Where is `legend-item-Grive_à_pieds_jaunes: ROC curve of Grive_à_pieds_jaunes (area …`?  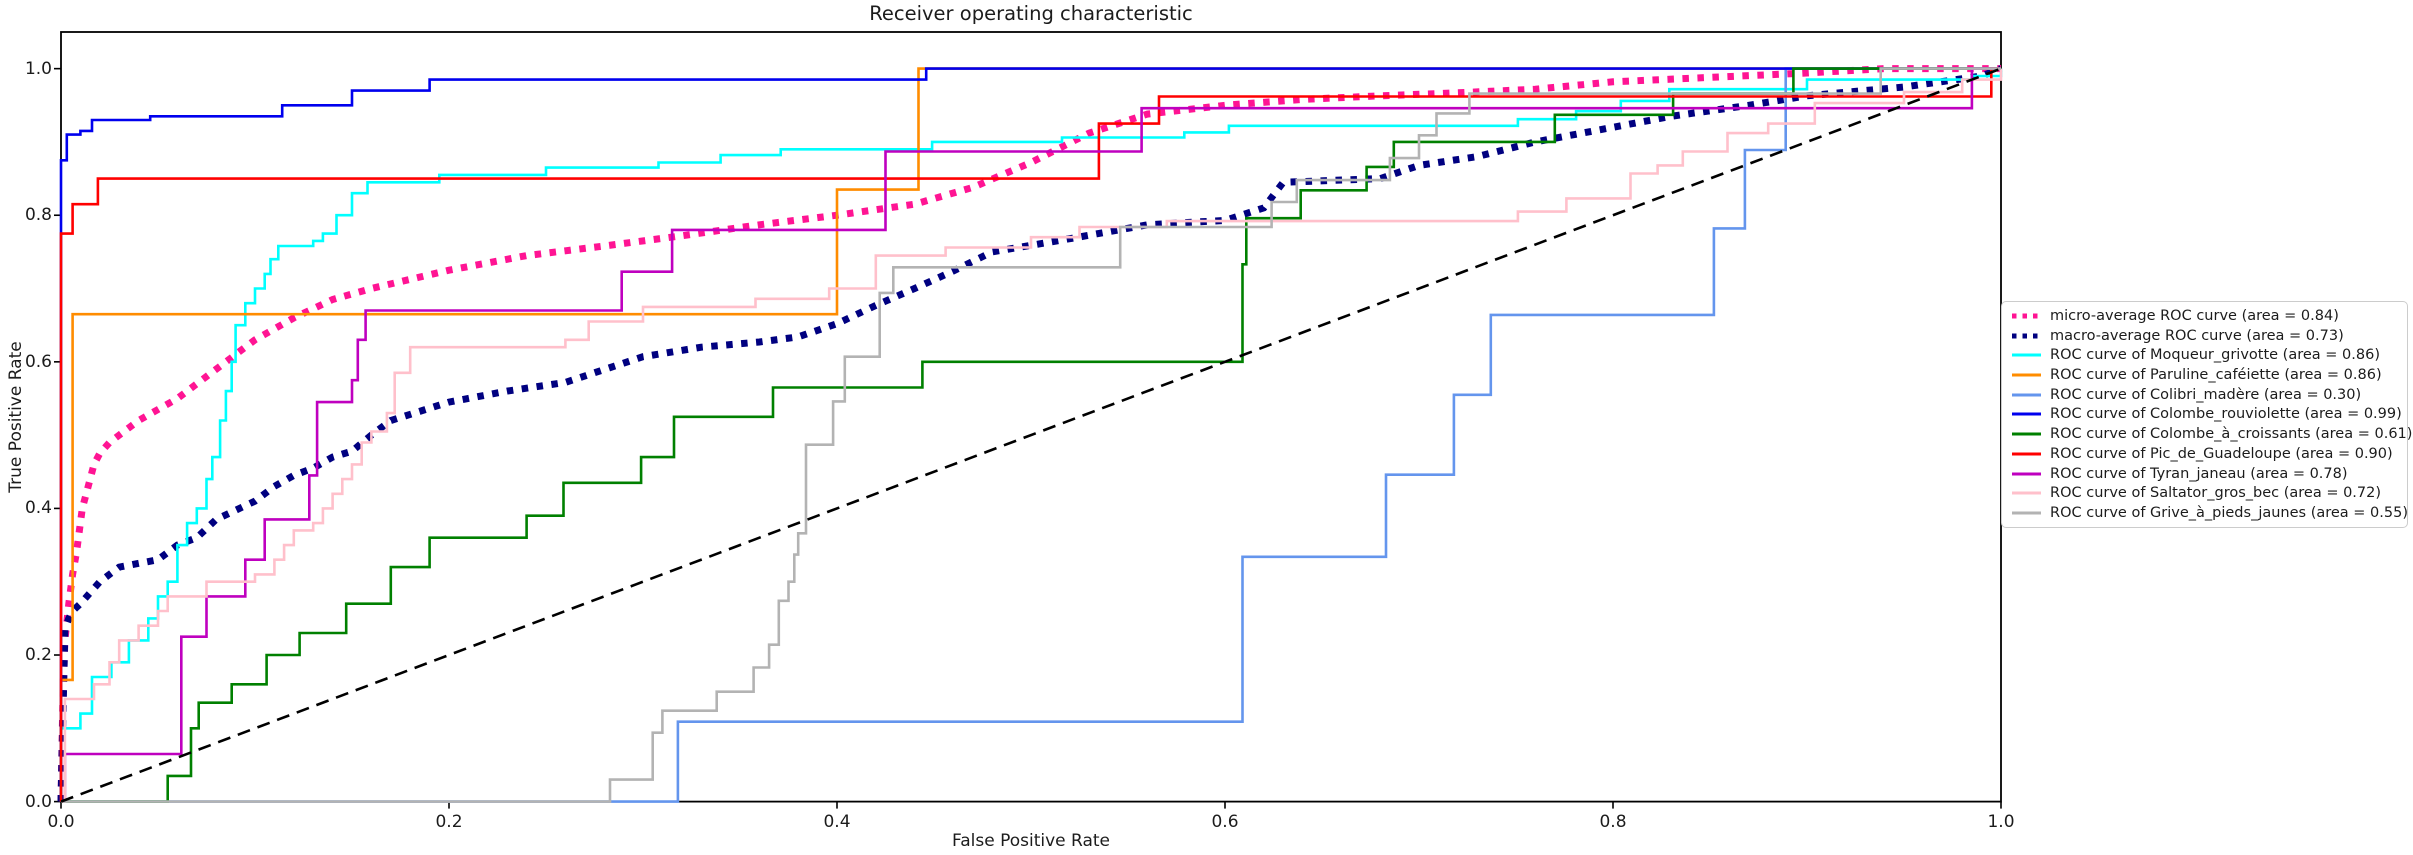
legend-item-Grive_à_pieds_jaunes: ROC curve of Grive_à_pieds_jaunes (area … is located at coordinates (2209, 513).